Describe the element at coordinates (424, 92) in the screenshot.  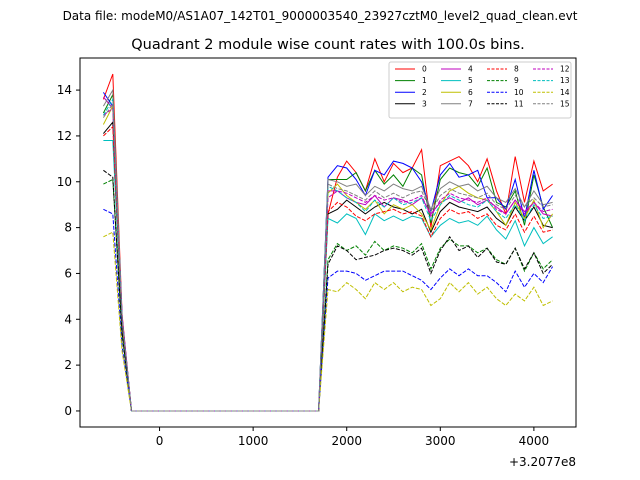
I see `legend-label: 2` at that location.